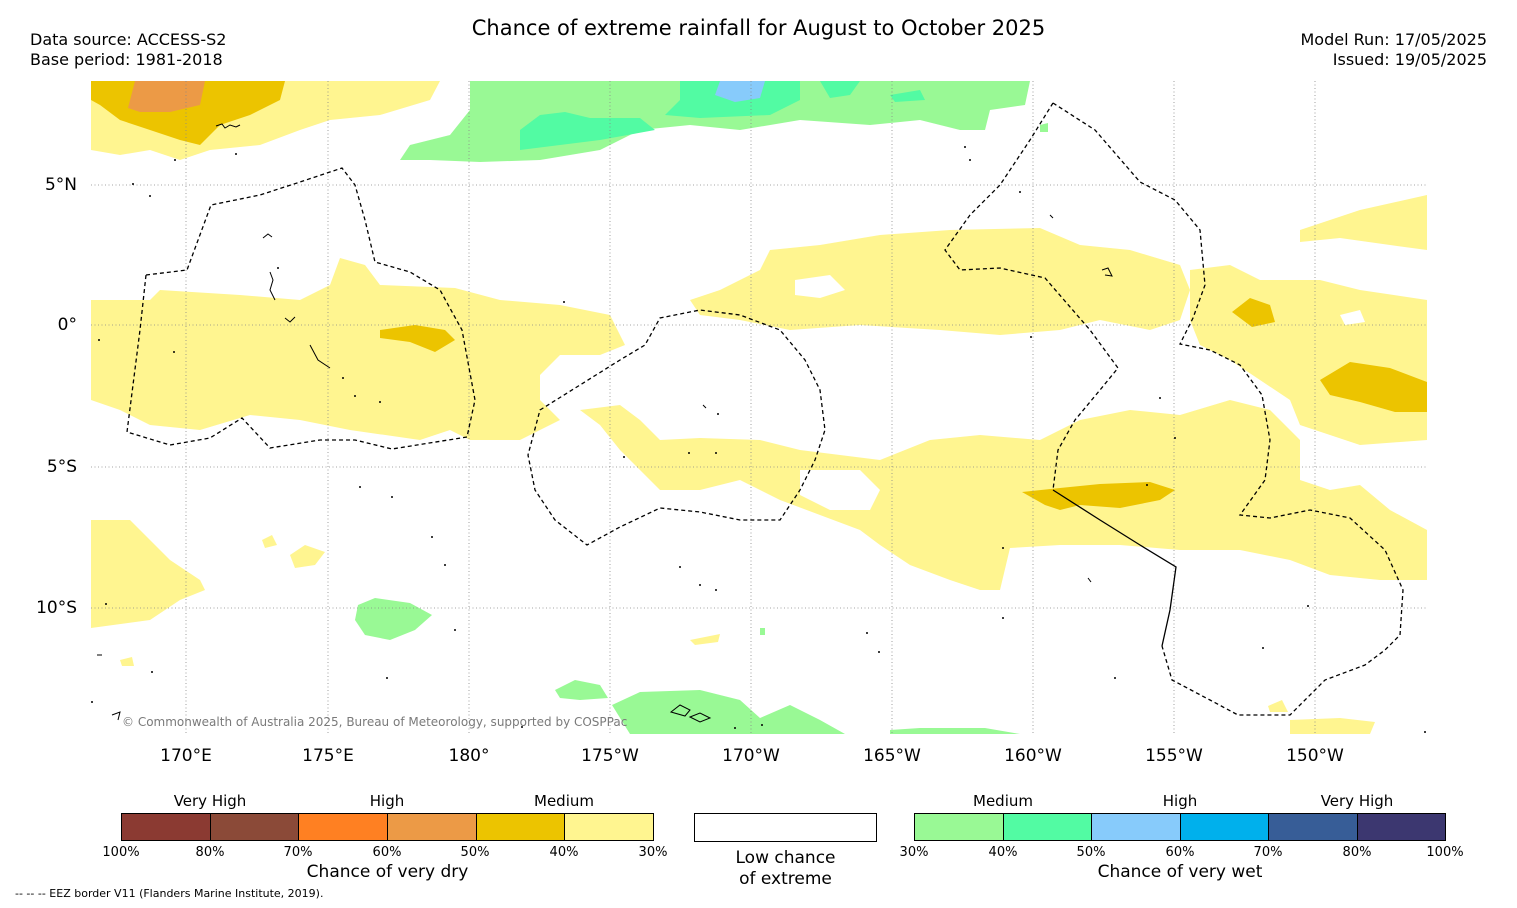 Image resolution: width=1517 pixels, height=908 pixels. What do you see at coordinates (126, 59) in the screenshot?
I see `base-period-label: Base period: 1981-2018` at bounding box center [126, 59].